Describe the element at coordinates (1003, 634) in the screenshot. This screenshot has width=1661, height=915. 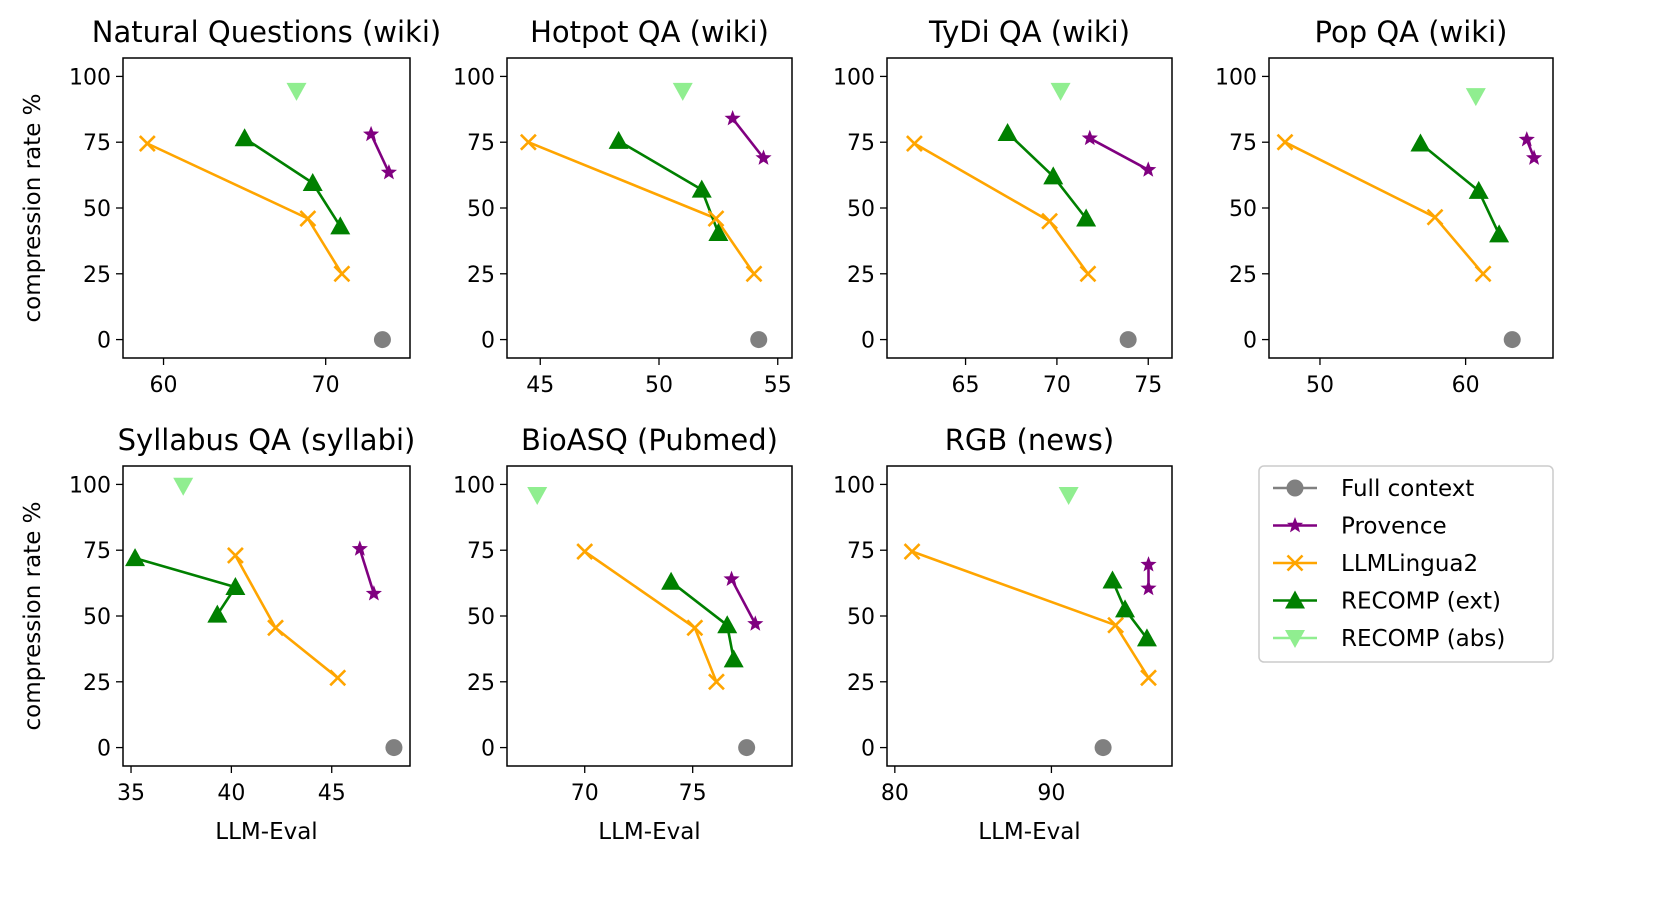
I see `subplot-7: RGB (news) 0 25 50 75 100 80 90 LLM-Eval` at that location.